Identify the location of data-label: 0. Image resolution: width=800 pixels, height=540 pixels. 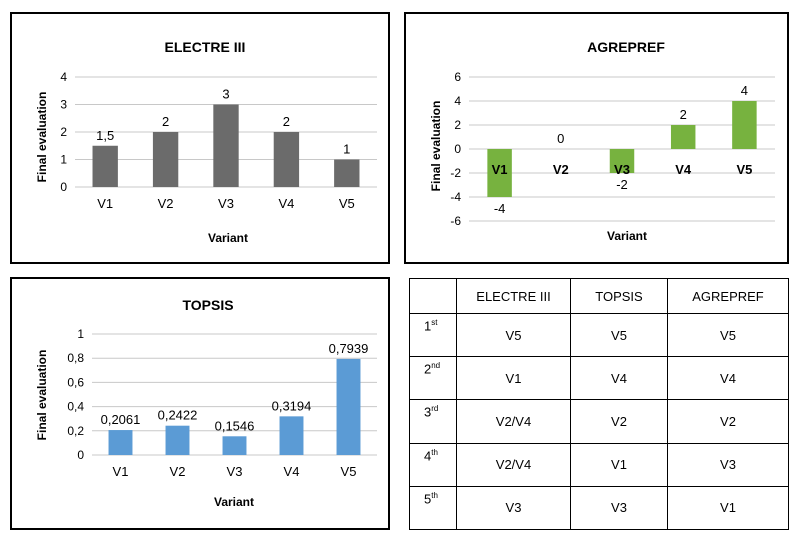
(560, 138).